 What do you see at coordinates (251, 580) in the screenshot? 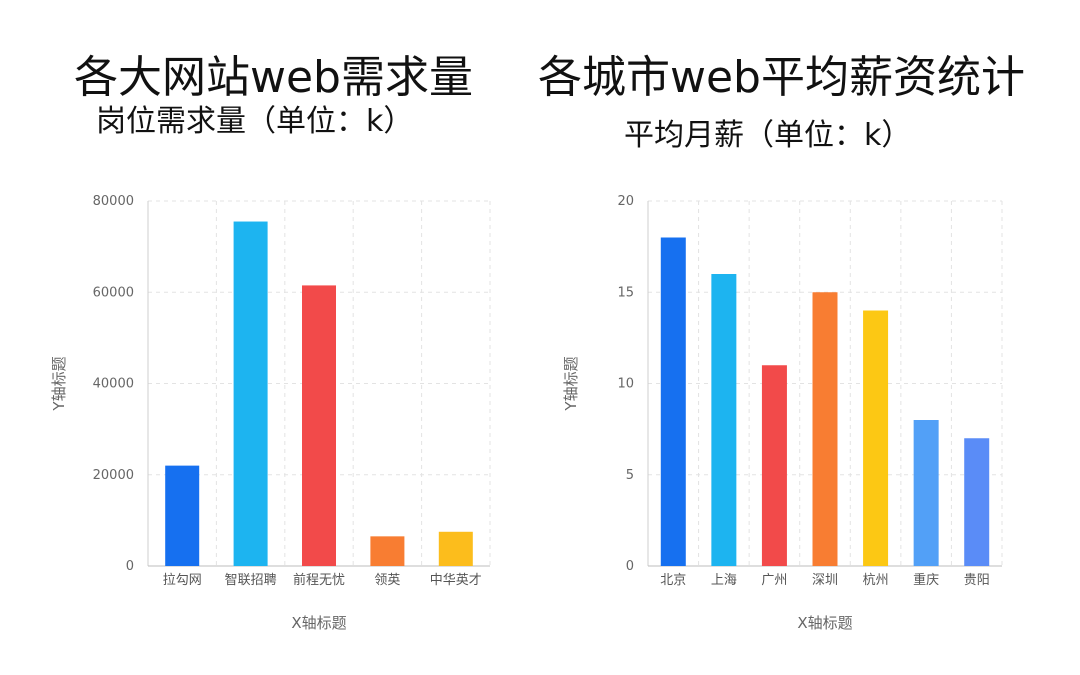
I see `x-tick-label: 智联招聘` at bounding box center [251, 580].